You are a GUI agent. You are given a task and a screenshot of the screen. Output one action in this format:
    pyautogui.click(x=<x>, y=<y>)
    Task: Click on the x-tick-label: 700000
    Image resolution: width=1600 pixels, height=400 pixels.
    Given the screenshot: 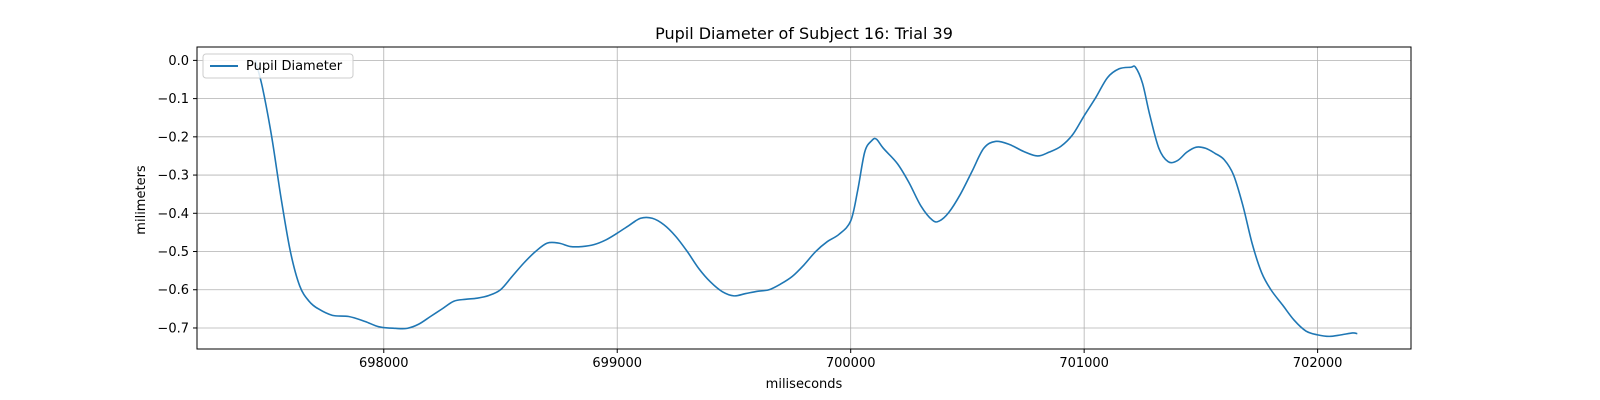 What is the action you would take?
    pyautogui.click(x=851, y=363)
    